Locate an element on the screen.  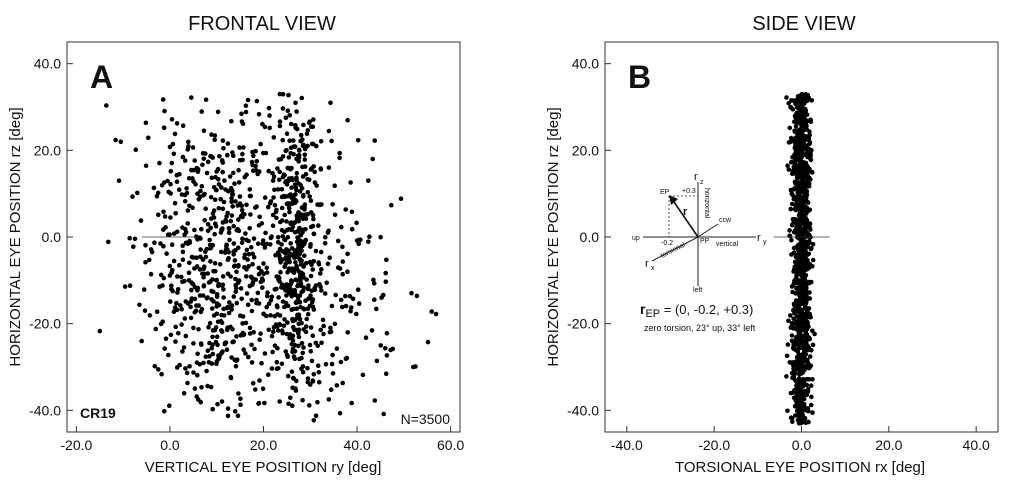
inset-up-label: up is located at coordinates (636, 238).